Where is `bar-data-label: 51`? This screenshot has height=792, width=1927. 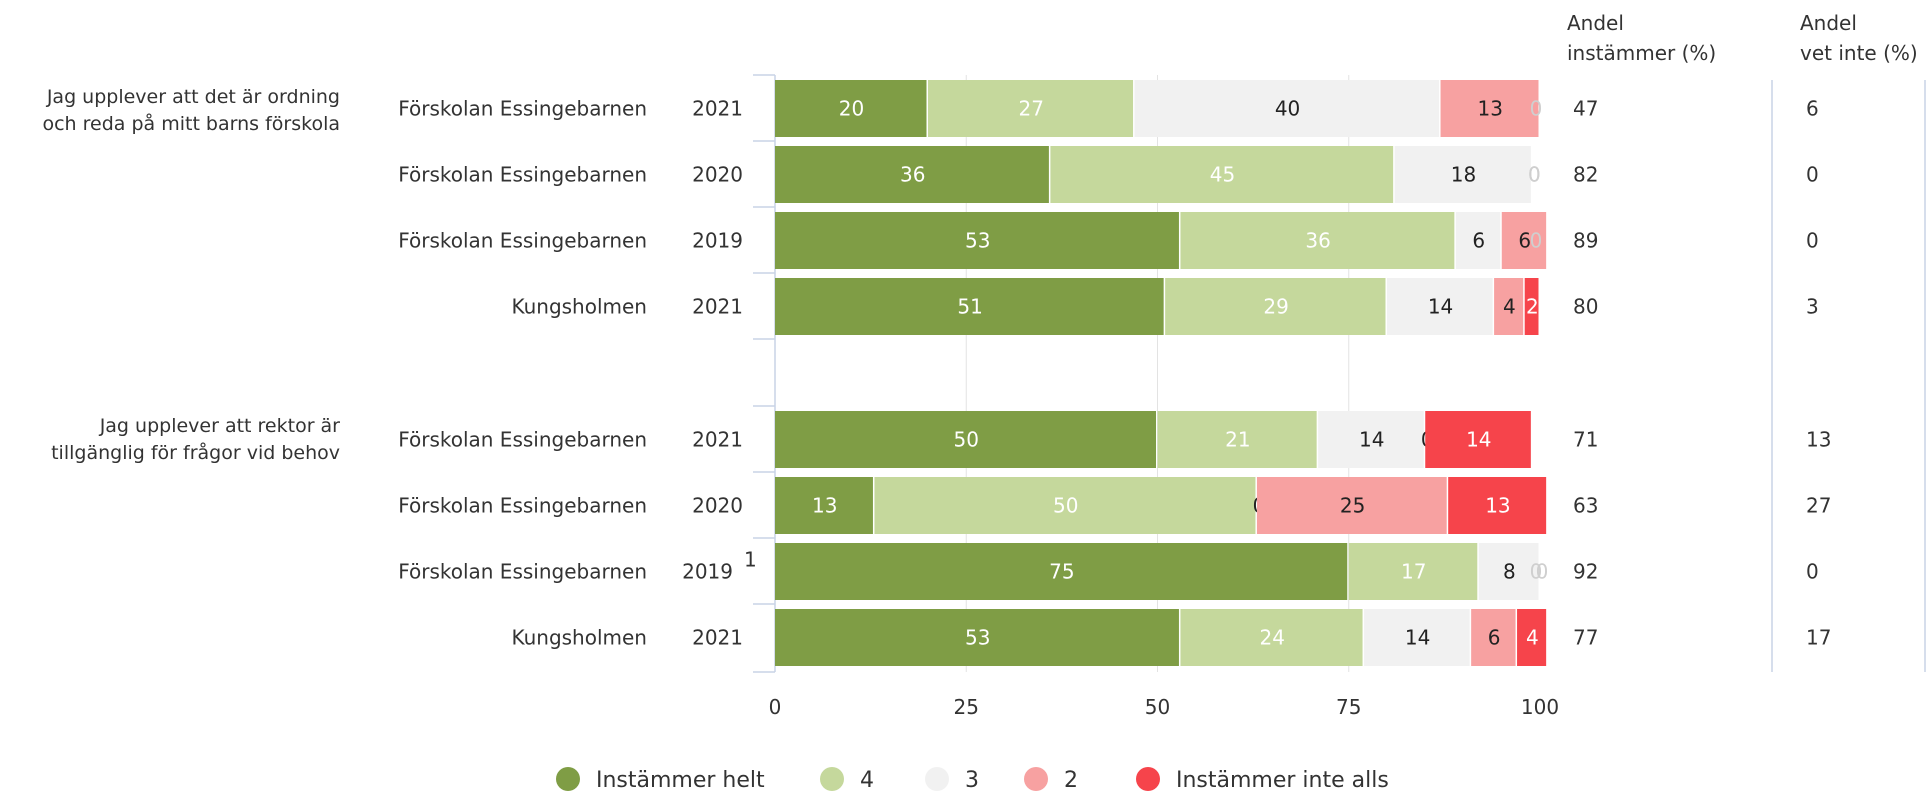
bar-data-label: 51 is located at coordinates (969, 307).